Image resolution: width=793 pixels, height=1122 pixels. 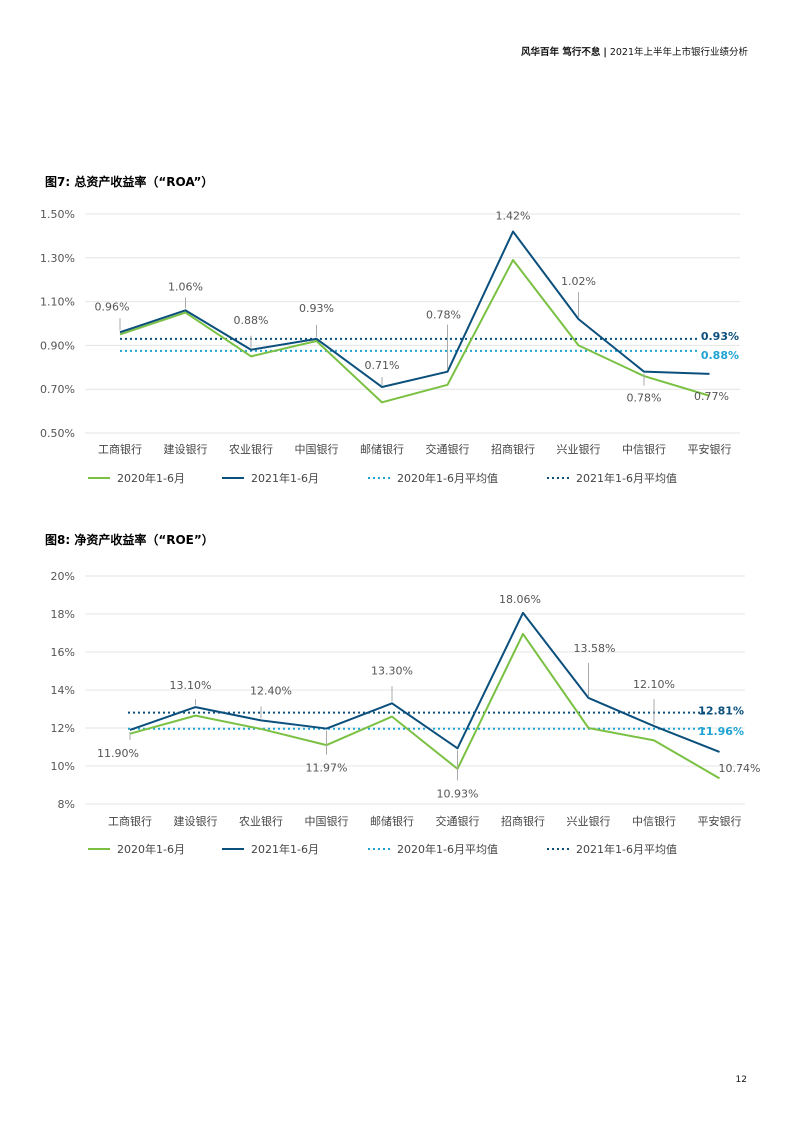 What do you see at coordinates (740, 768) in the screenshot?
I see `data-label: 10.74%` at bounding box center [740, 768].